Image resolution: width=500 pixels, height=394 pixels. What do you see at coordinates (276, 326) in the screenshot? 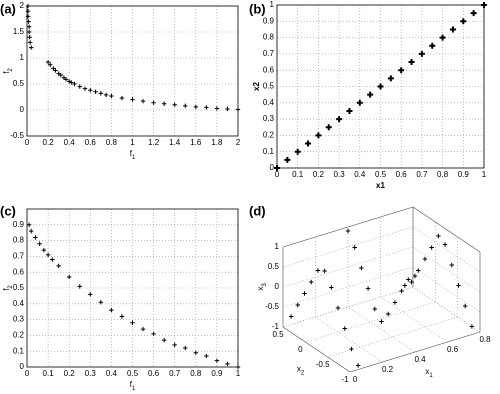
I see `z-tick-label: -1` at bounding box center [276, 326].